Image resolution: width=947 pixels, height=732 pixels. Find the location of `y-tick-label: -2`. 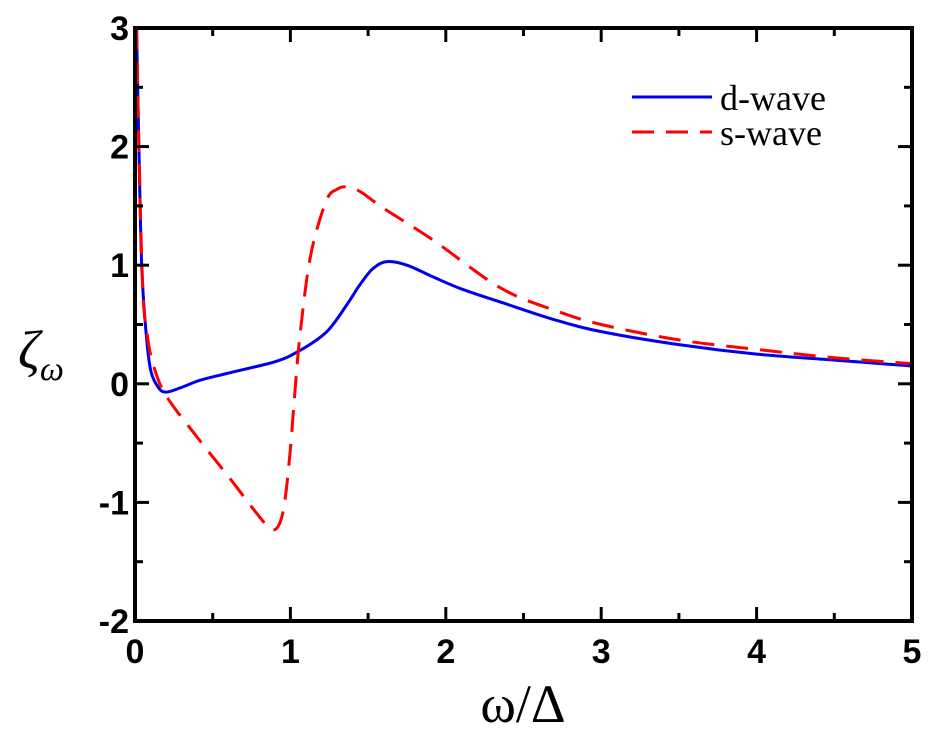

y-tick-label: -2 is located at coordinates (114, 622).